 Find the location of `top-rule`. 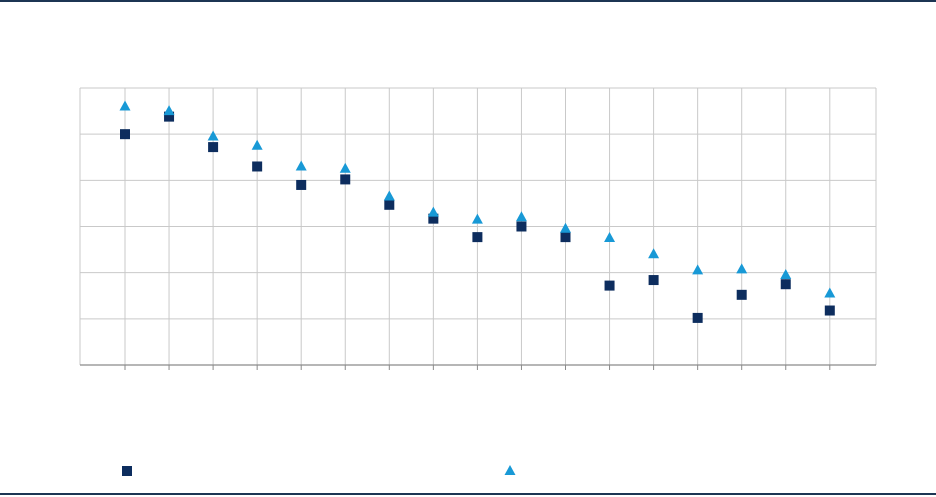

top-rule is located at coordinates (468, 1).